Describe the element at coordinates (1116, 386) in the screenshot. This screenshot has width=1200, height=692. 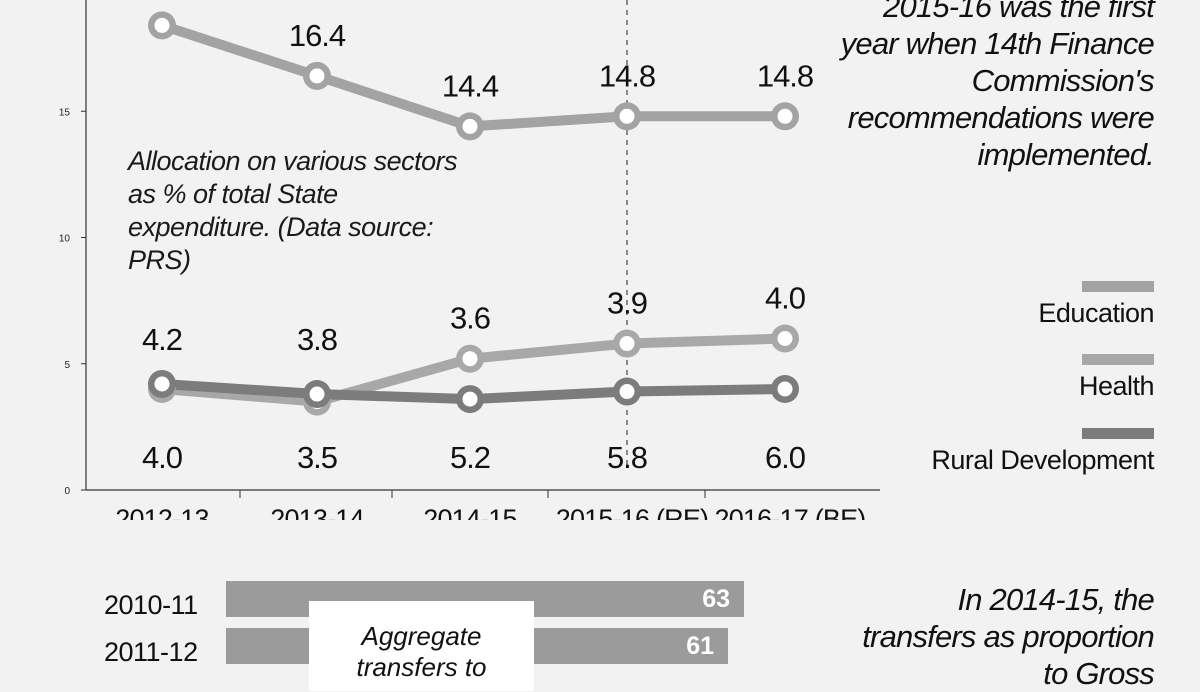
I see `legend-label-health: Health` at that location.